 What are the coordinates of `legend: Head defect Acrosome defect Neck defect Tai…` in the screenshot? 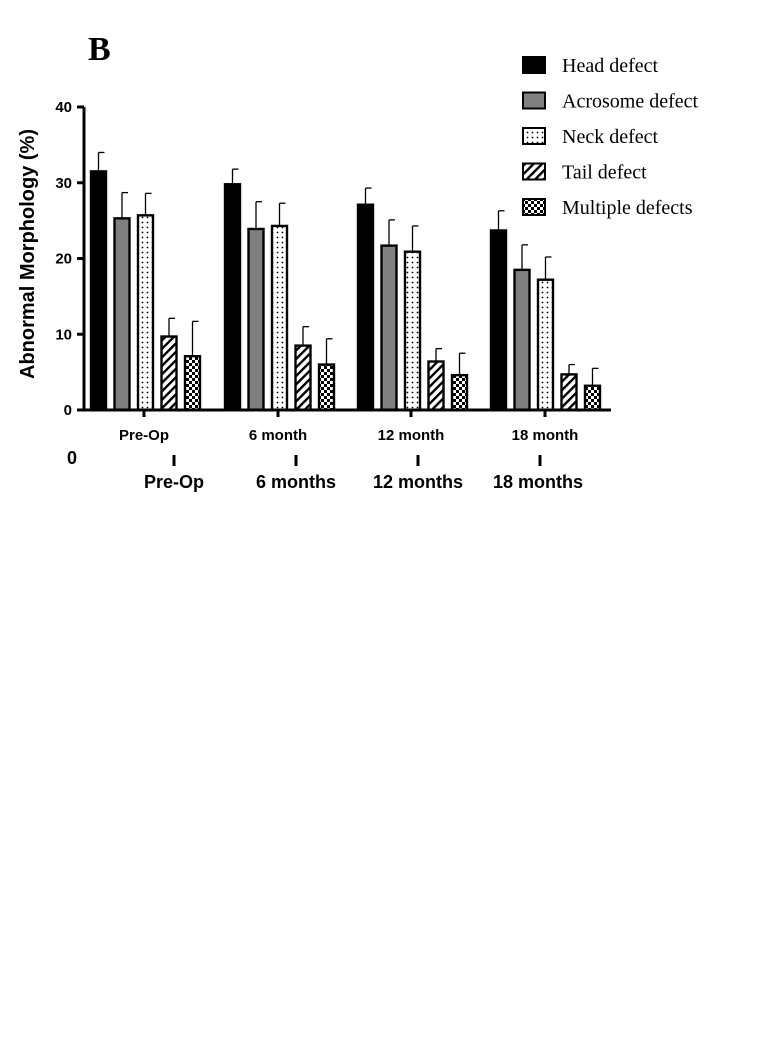 It's located at (610, 137).